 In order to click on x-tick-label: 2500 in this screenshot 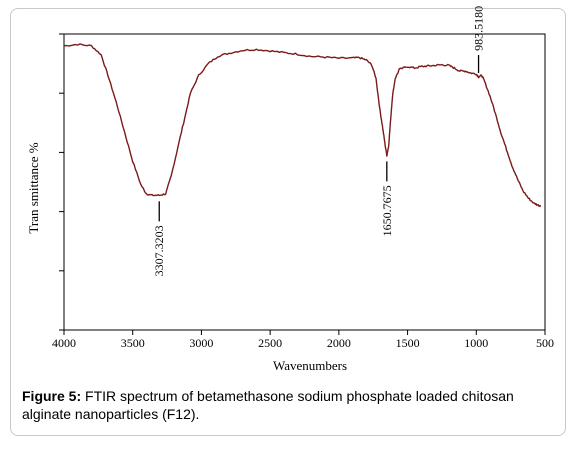, I will do `click(270, 343)`.